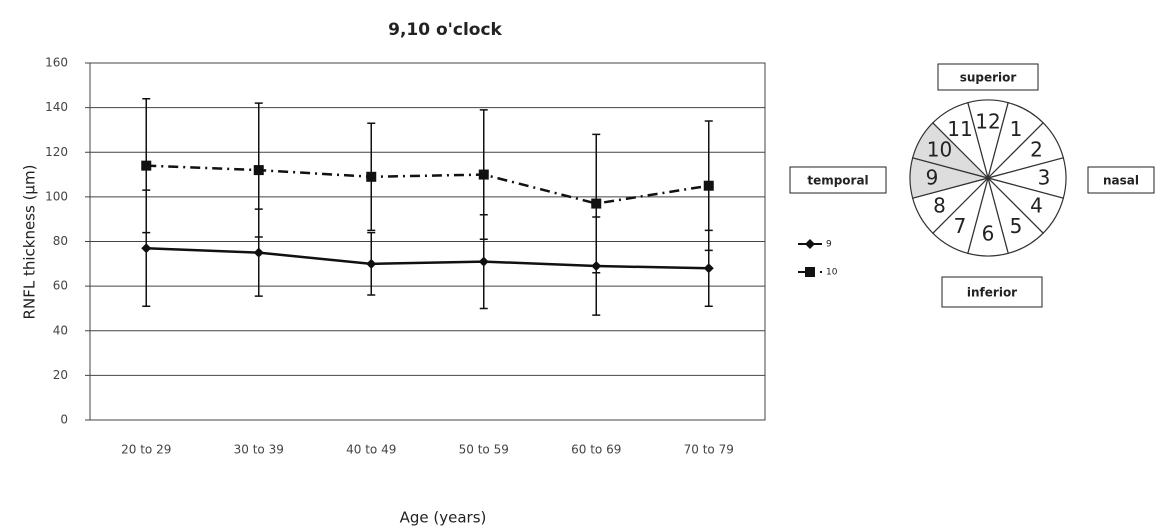  I want to click on x-tick-label: 30 to 39, so click(259, 450).